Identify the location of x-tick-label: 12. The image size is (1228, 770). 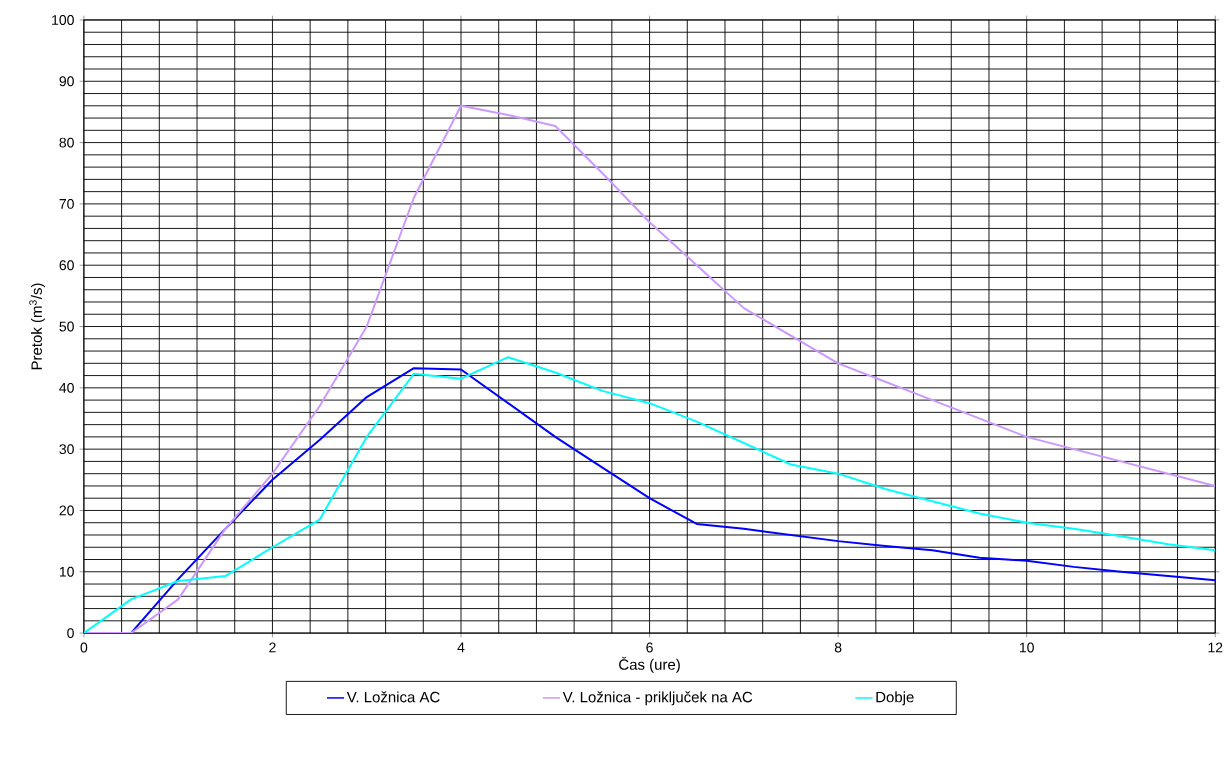
(1215, 647).